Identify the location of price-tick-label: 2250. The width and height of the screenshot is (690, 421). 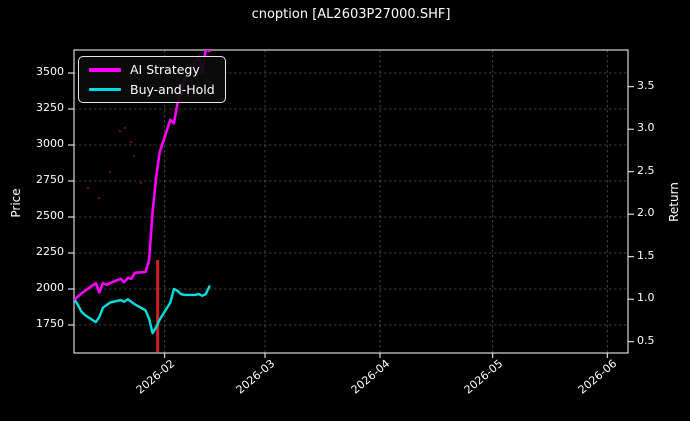
(50, 251).